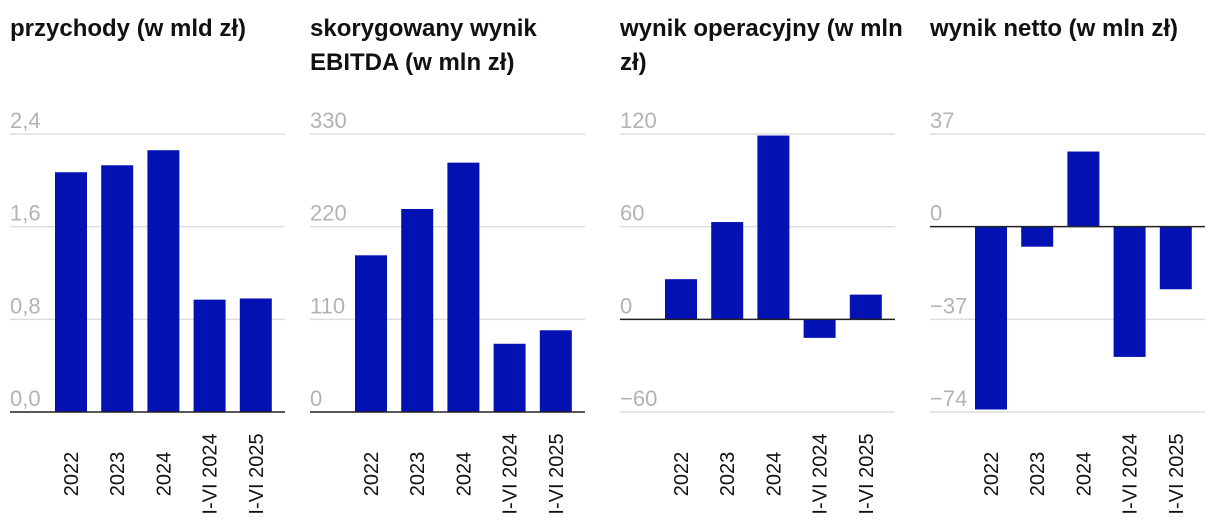 Image resolution: width=1220 pixels, height=528 pixels. What do you see at coordinates (328, 213) in the screenshot?
I see `y-tick-label: 220` at bounding box center [328, 213].